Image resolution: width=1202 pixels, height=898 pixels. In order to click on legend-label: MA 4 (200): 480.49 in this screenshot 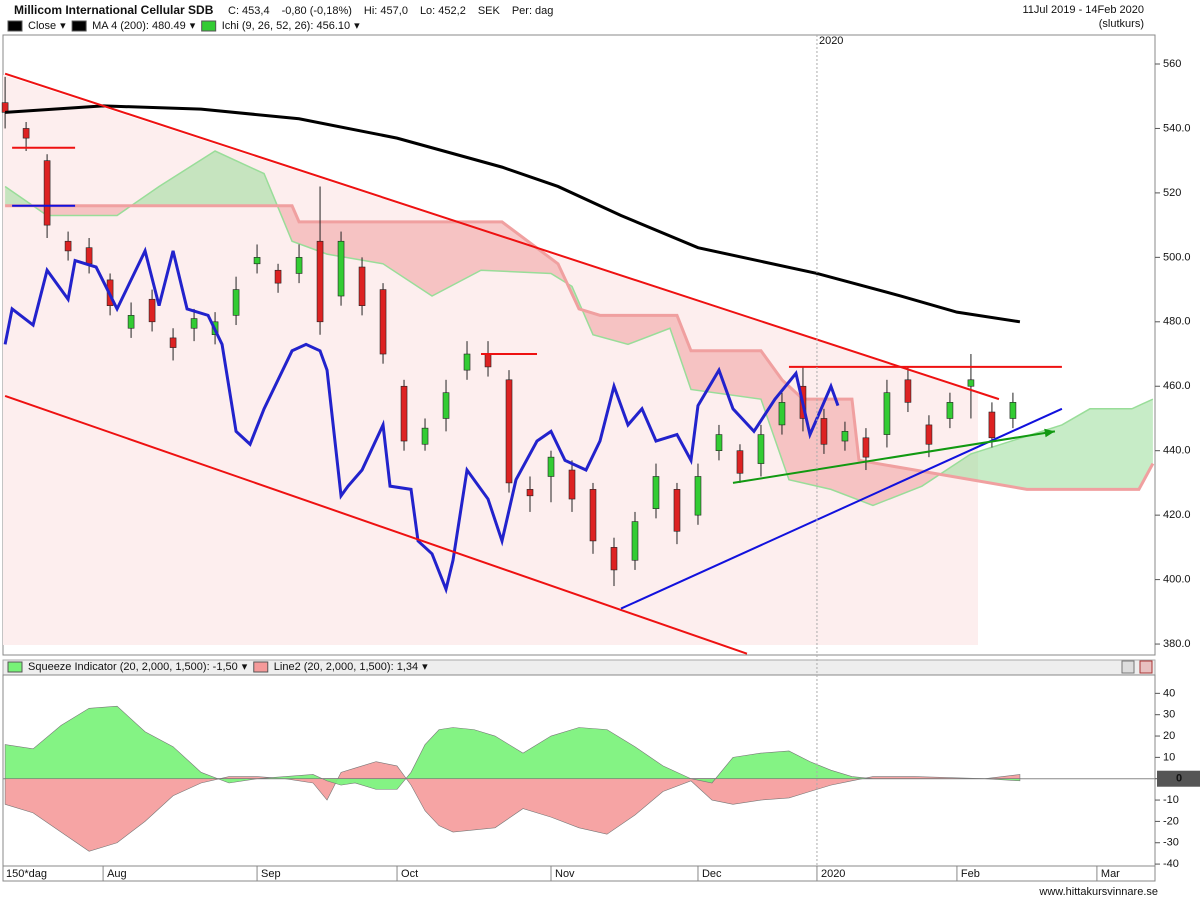, I will do `click(139, 26)`.